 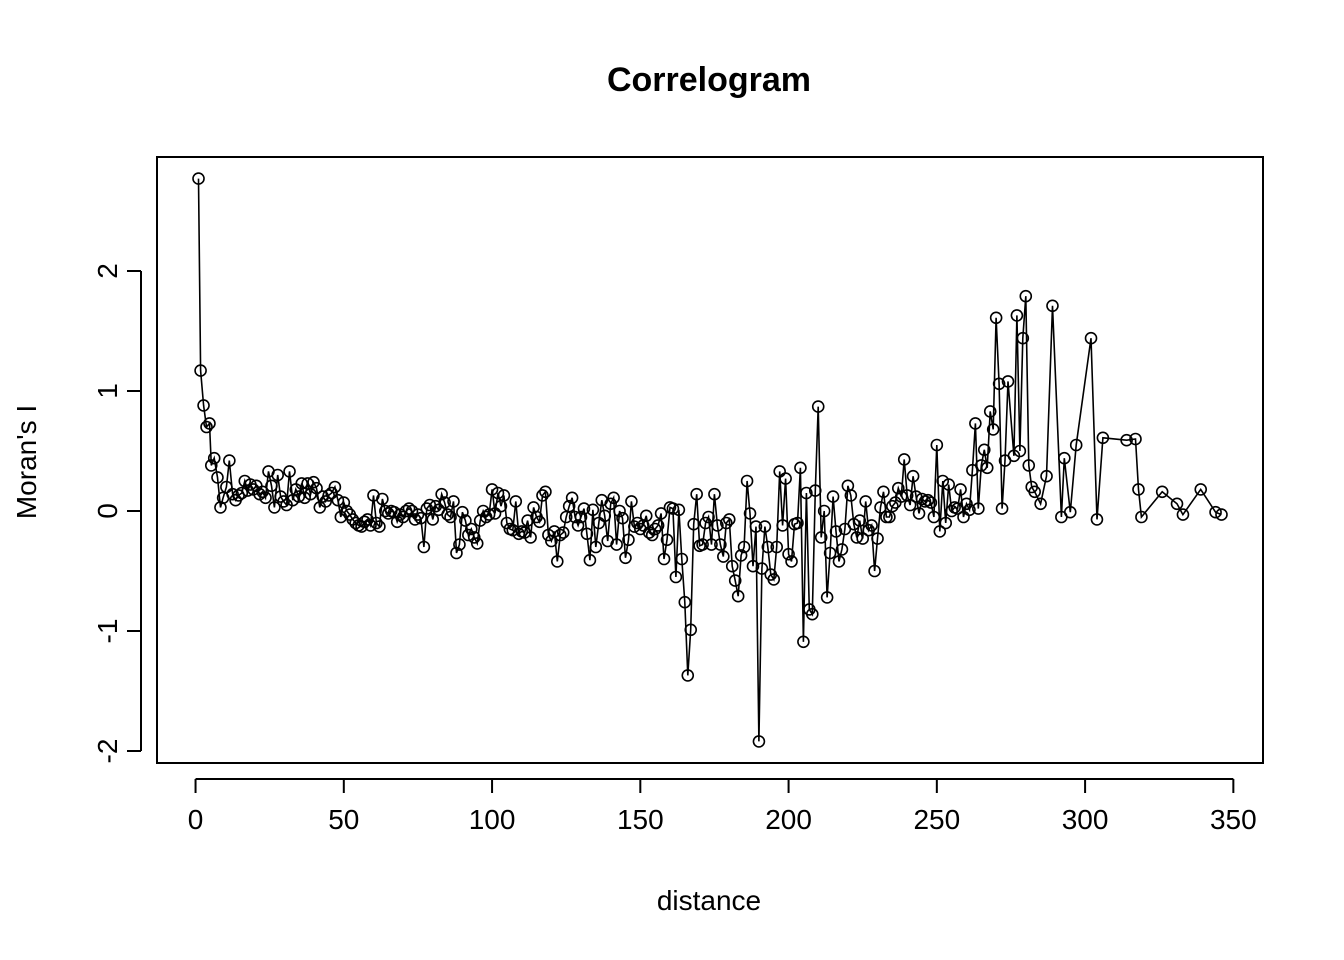 I want to click on y-tick-label: -1, so click(x=107, y=631).